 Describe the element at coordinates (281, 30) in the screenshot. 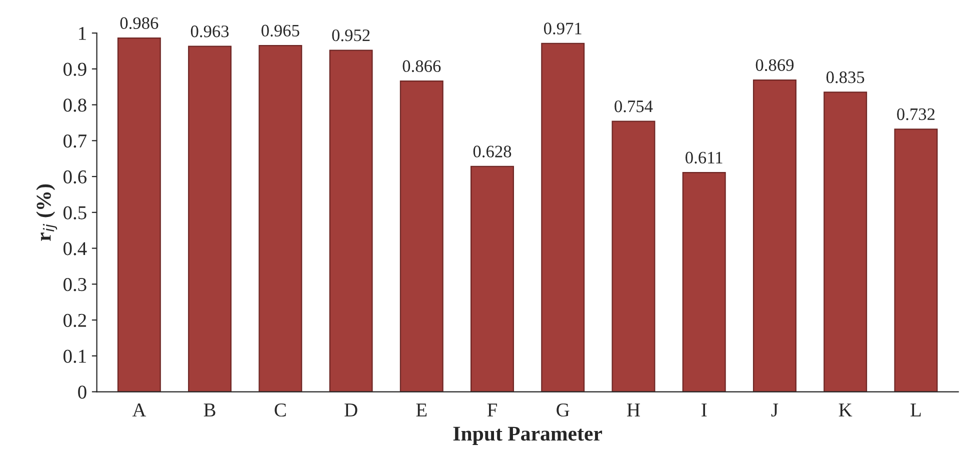

I see `data-label: 0.965` at that location.